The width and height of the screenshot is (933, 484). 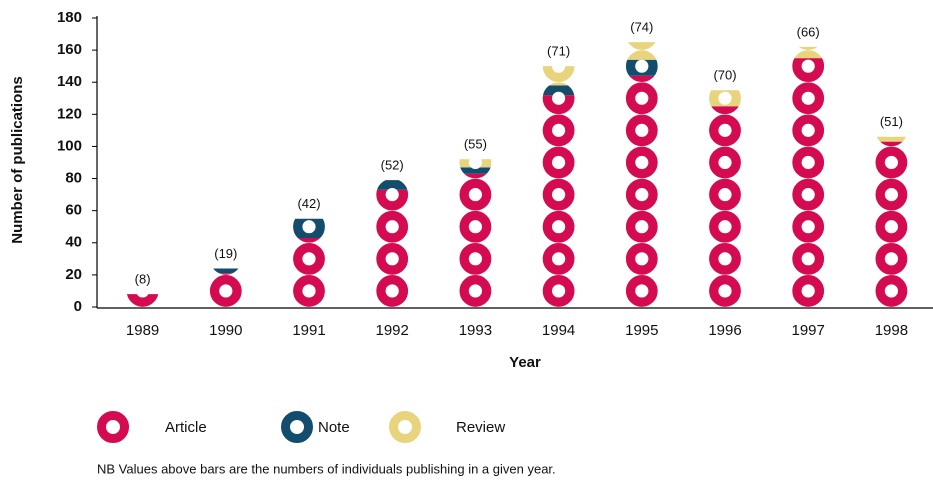 What do you see at coordinates (69, 145) in the screenshot?
I see `y-tick-label: 100` at bounding box center [69, 145].